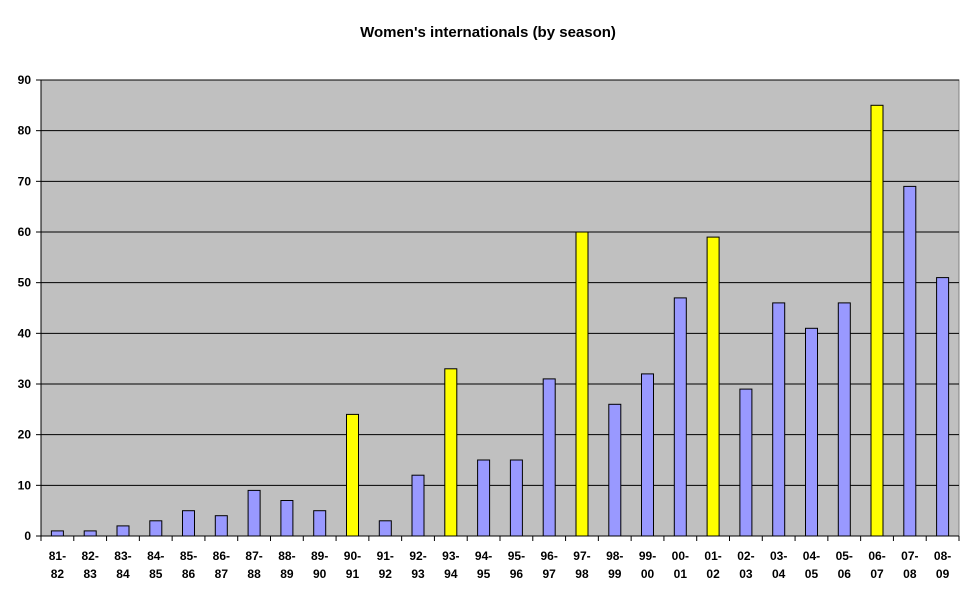 The width and height of the screenshot is (975, 604). What do you see at coordinates (549, 556) in the screenshot?
I see `x-tick-label-line1: 96-` at bounding box center [549, 556].